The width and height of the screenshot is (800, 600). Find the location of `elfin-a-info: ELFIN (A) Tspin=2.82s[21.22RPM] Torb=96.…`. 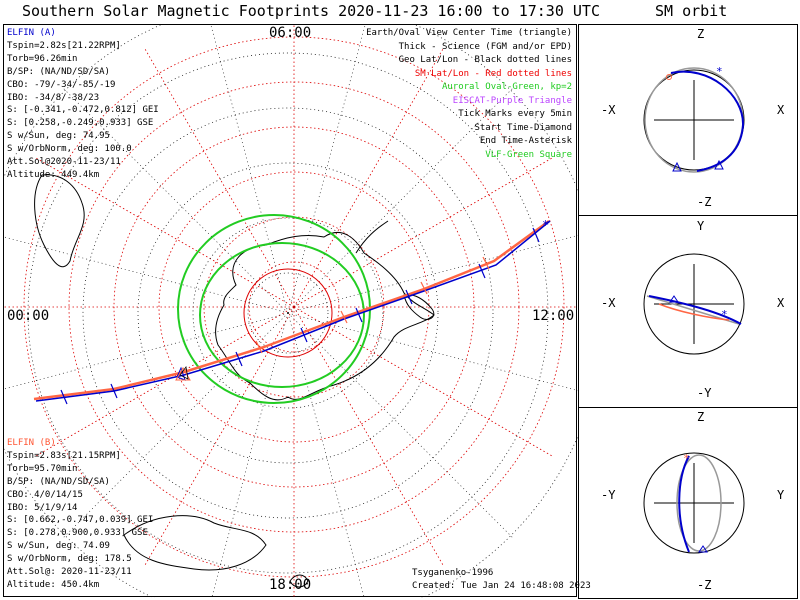

elfin-a-info: ELFIN (A) Tspin=2.82s[21.22RPM] Torb=96.… is located at coordinates (83, 104).